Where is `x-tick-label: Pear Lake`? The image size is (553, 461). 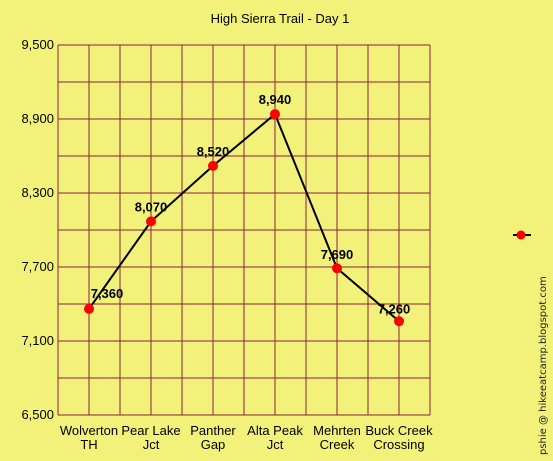
x-tick-label: Pear Lake is located at coordinates (150, 430).